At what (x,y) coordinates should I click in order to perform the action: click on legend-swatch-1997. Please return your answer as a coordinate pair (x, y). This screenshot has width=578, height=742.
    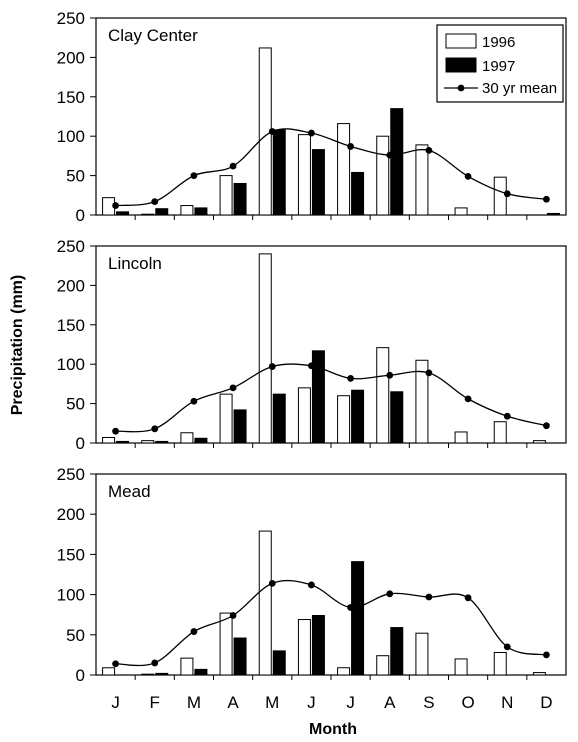
    Looking at the image, I should click on (461, 65).